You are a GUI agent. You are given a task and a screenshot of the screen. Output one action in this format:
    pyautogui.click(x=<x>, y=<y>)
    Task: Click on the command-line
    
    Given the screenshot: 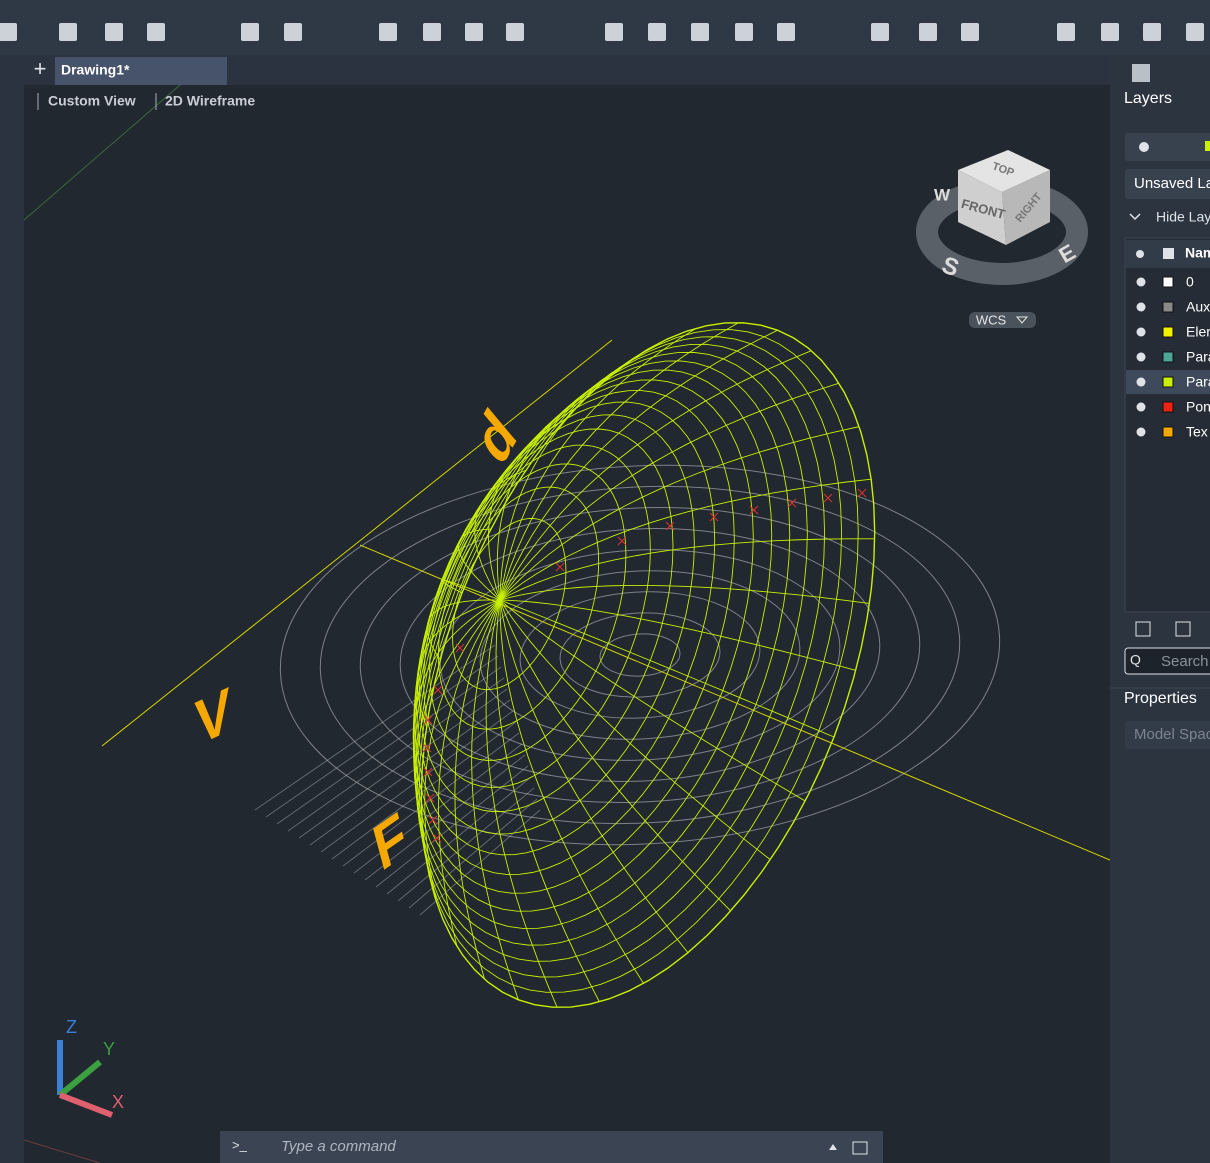 What is the action you would take?
    pyautogui.click(x=551, y=1147)
    